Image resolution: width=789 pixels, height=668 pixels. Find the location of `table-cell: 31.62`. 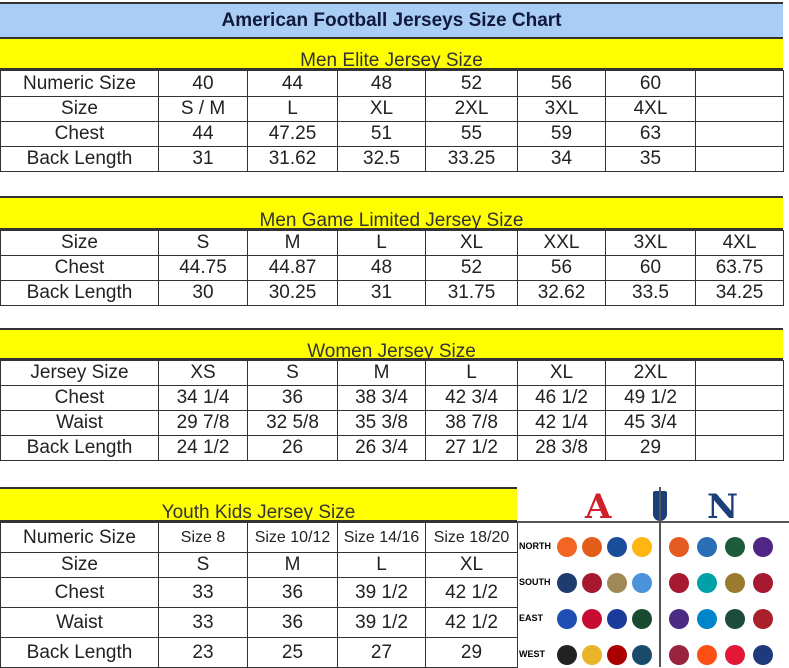

table-cell: 31.62 is located at coordinates (292, 159).